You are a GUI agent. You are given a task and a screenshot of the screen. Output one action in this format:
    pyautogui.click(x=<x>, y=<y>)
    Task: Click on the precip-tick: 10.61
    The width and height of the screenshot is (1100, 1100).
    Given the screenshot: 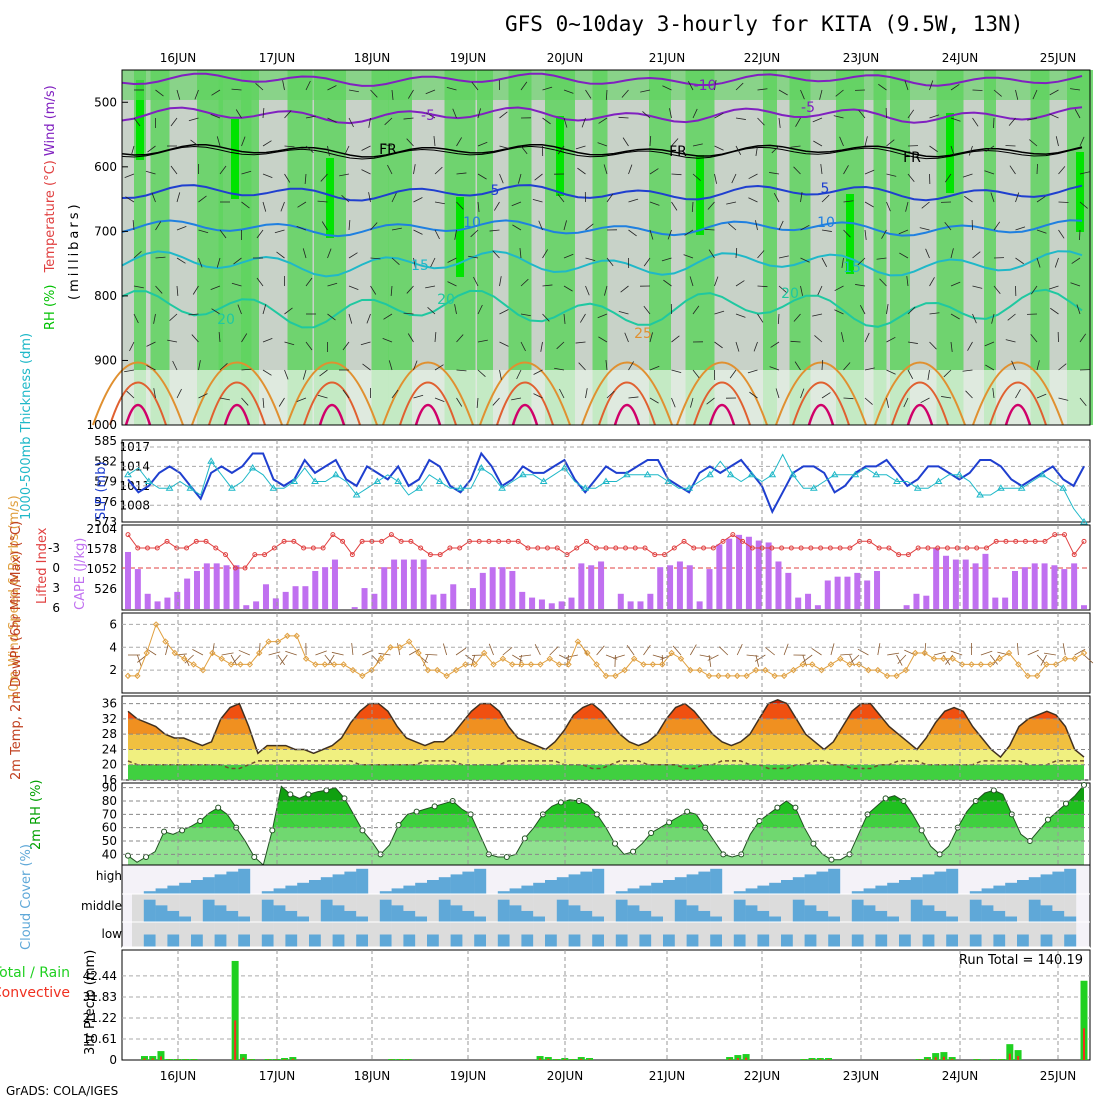 What is the action you would take?
    pyautogui.click(x=100, y=1039)
    